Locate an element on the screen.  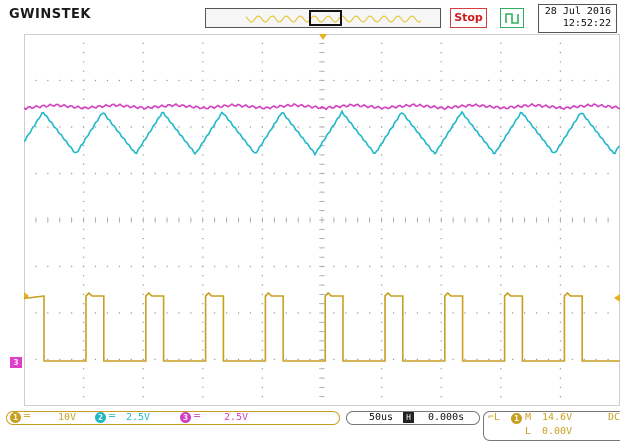
horizontal-position-icon: H is located at coordinates (408, 417).